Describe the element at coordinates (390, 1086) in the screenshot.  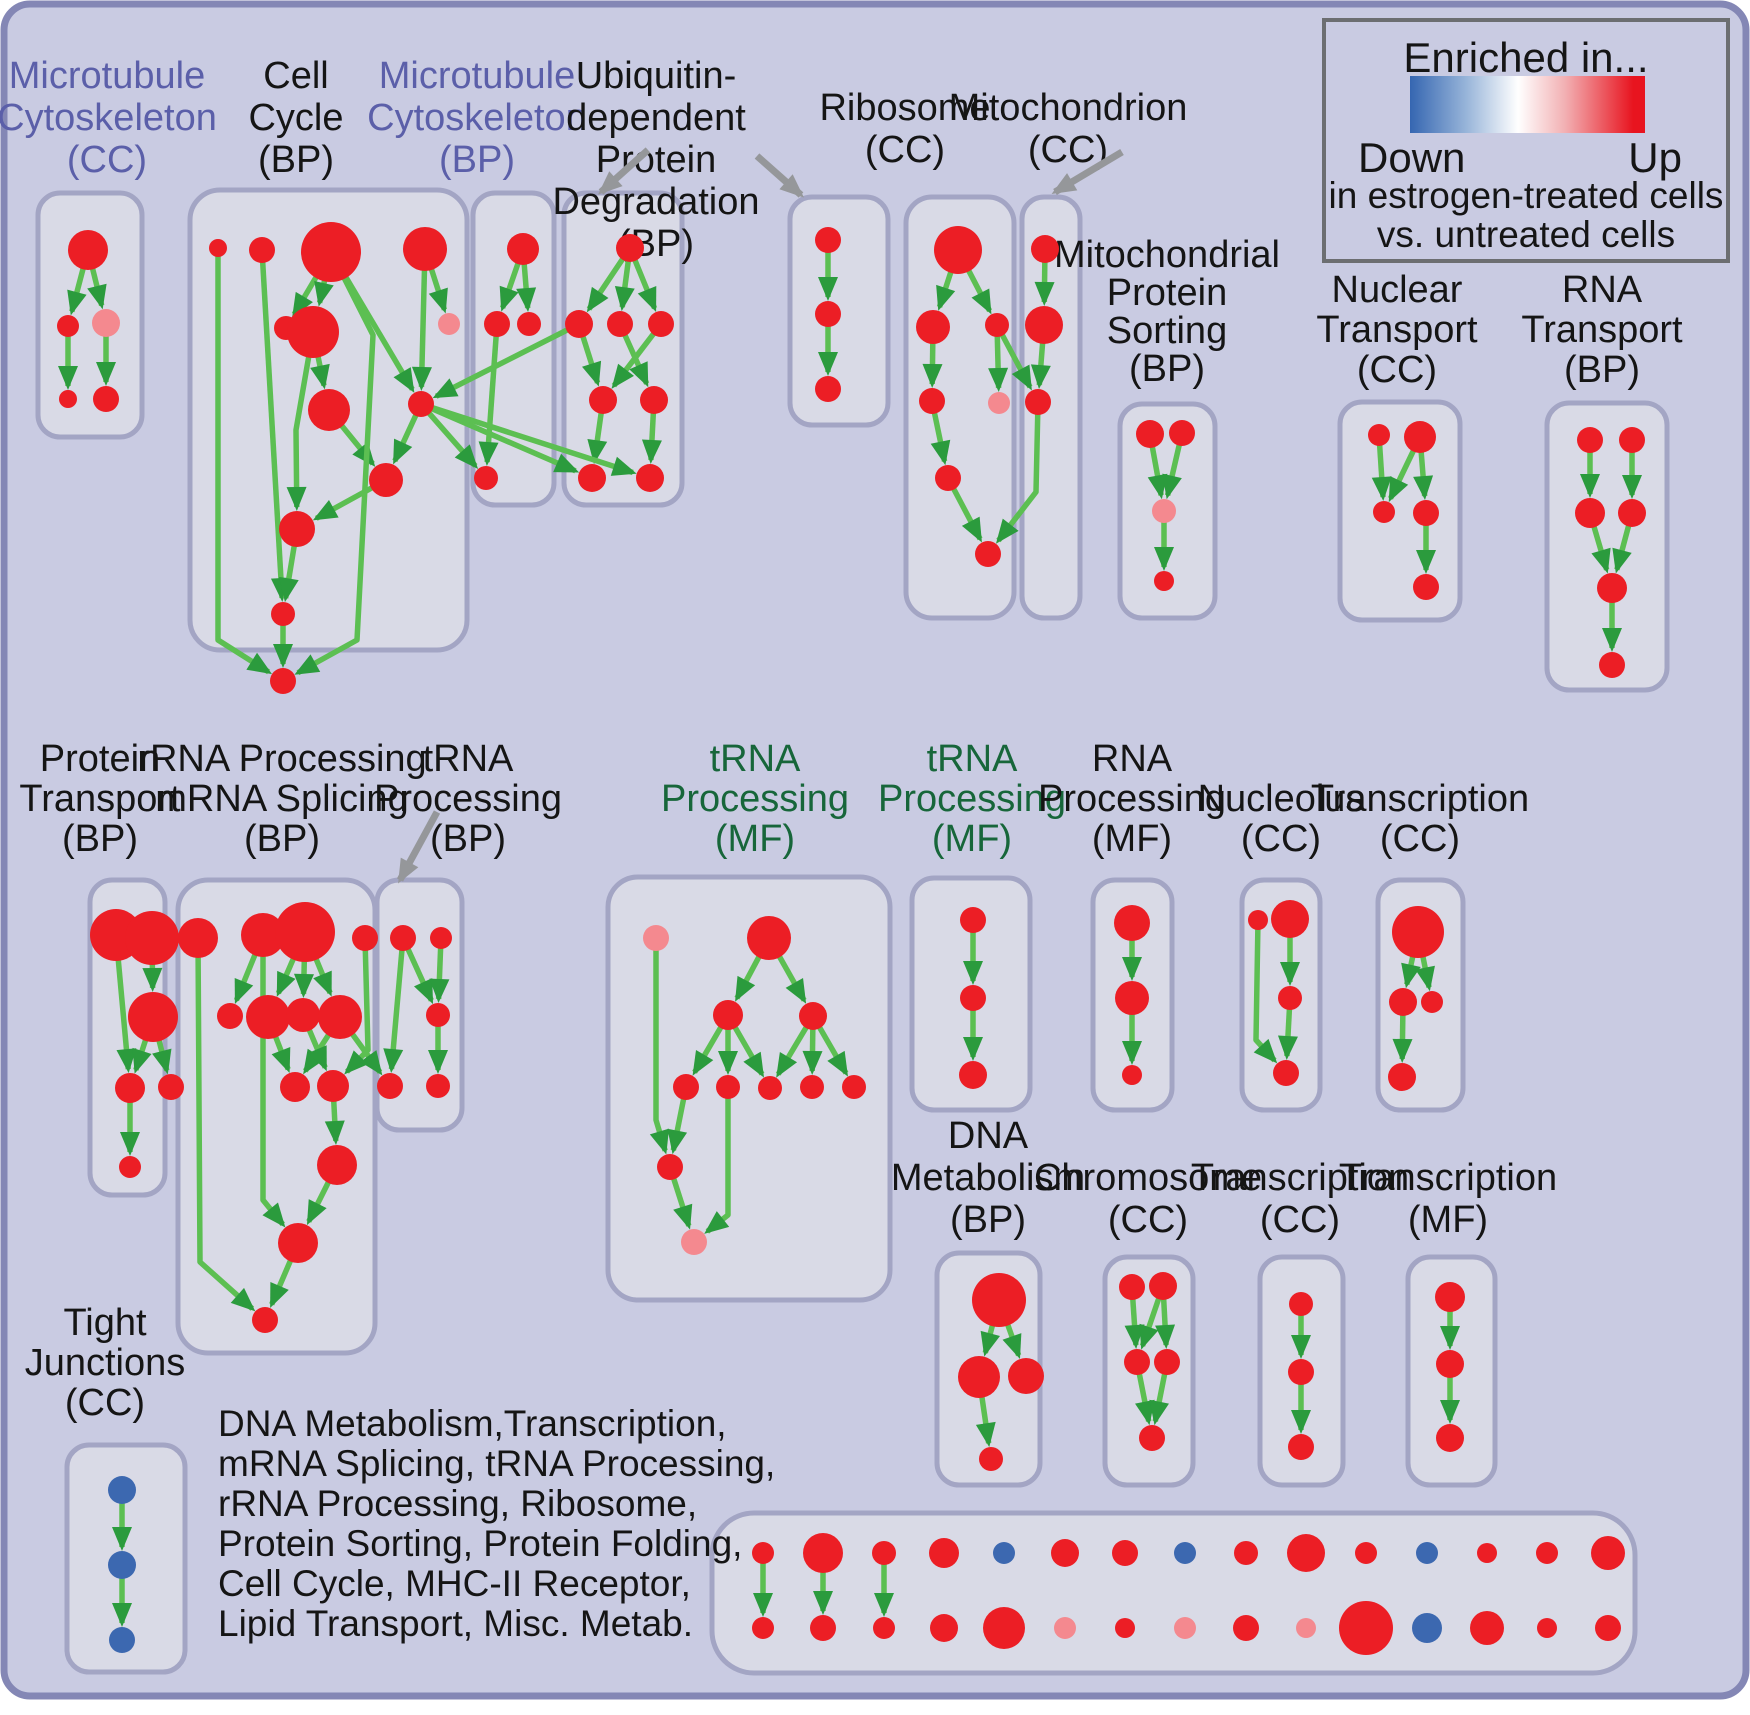
I see `go-term-node-trnabp-l1` at that location.